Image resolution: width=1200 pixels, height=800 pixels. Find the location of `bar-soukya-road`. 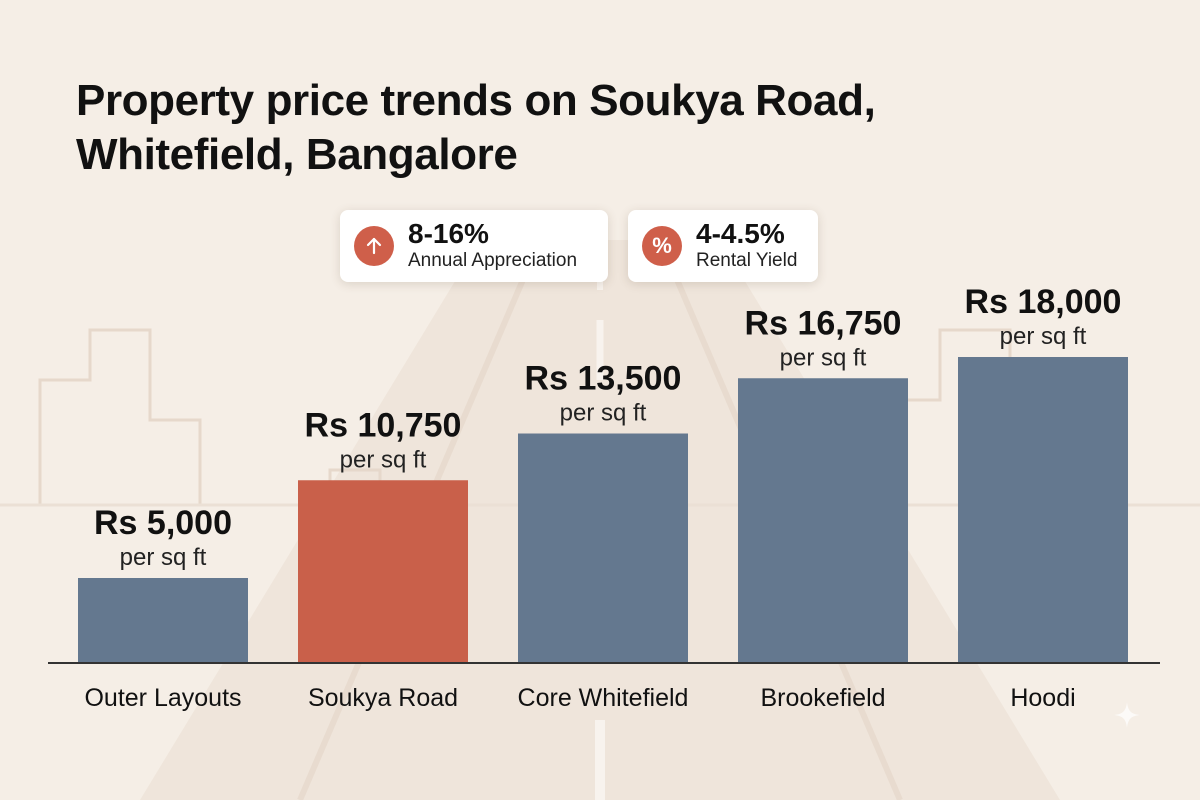

bar-soukya-road is located at coordinates (383, 571).